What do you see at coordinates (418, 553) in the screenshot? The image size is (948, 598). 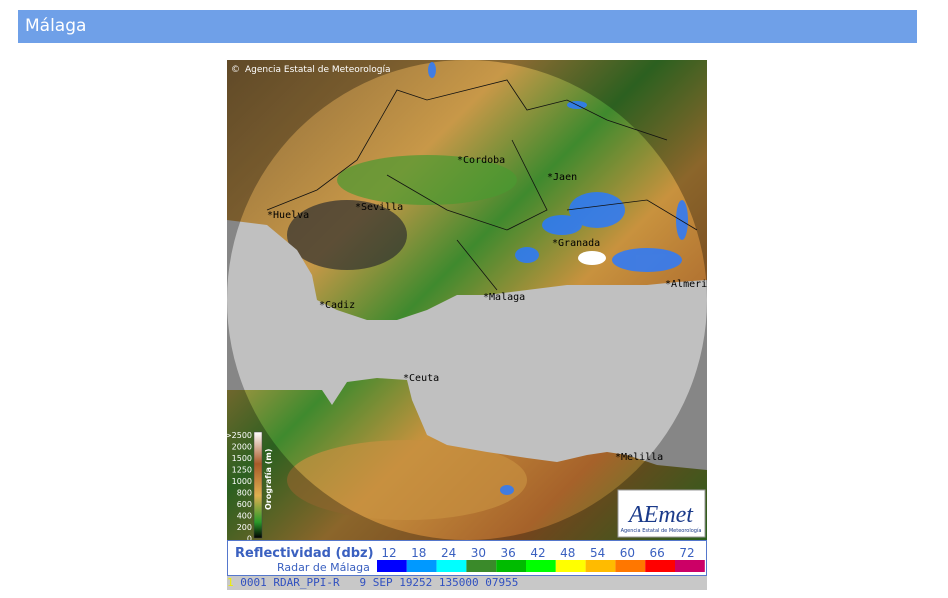 I see `legend-level: 18` at bounding box center [418, 553].